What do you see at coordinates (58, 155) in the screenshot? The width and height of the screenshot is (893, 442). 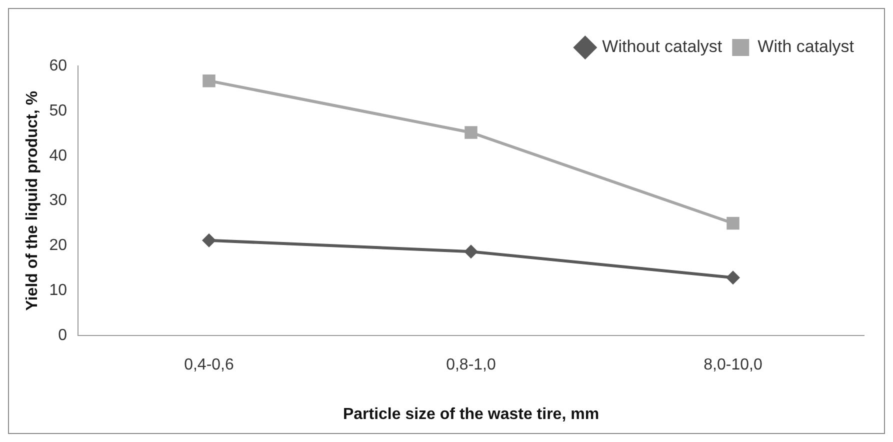 I see `y-tick-label: 40` at bounding box center [58, 155].